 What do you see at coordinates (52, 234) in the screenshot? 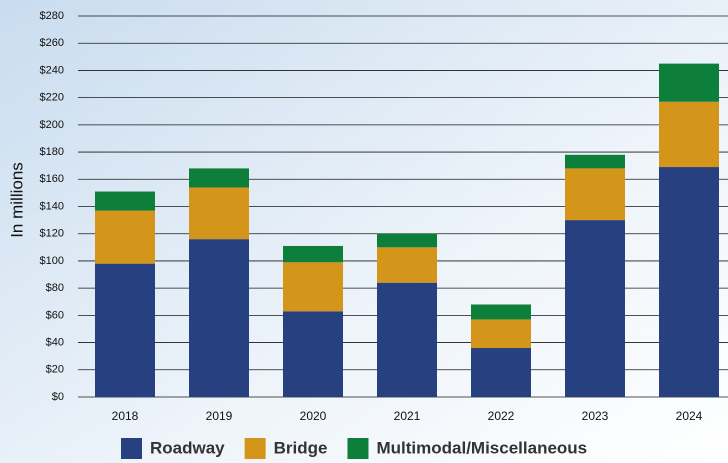
I see `y-tick-label: $120` at bounding box center [52, 234].